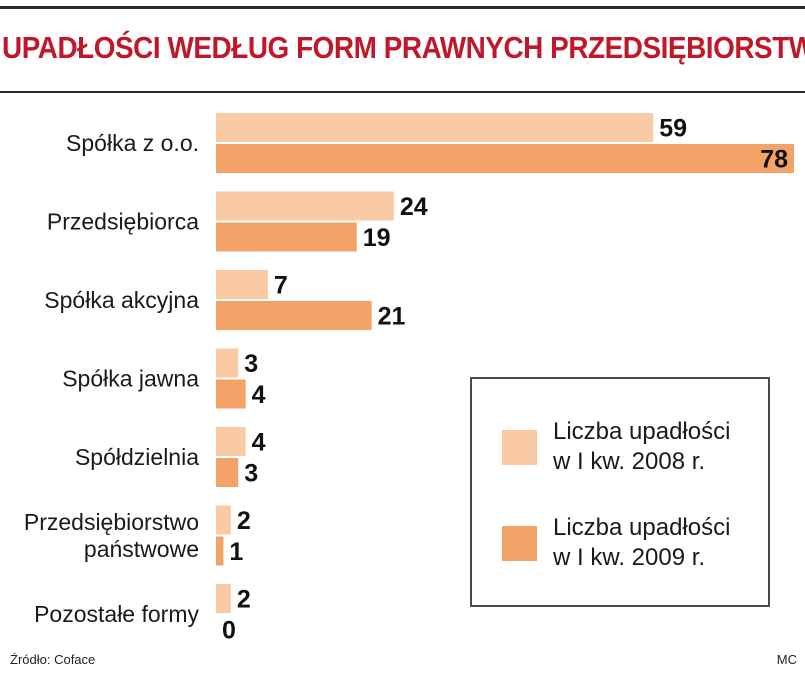 The width and height of the screenshot is (805, 679). I want to click on legend-label-2008-line2: w I kw. 2008 r., so click(629, 461).